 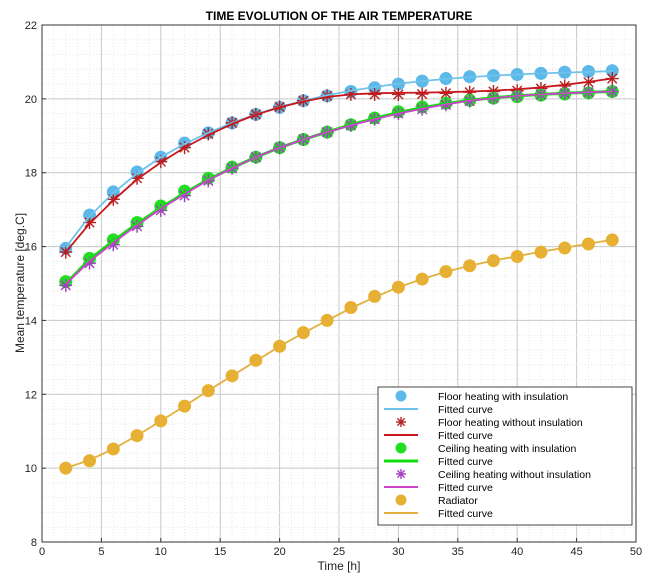 What do you see at coordinates (339, 16) in the screenshot?
I see `chart-title: TIME EVOLUTION OF THE AIR TEMPERATURE` at bounding box center [339, 16].